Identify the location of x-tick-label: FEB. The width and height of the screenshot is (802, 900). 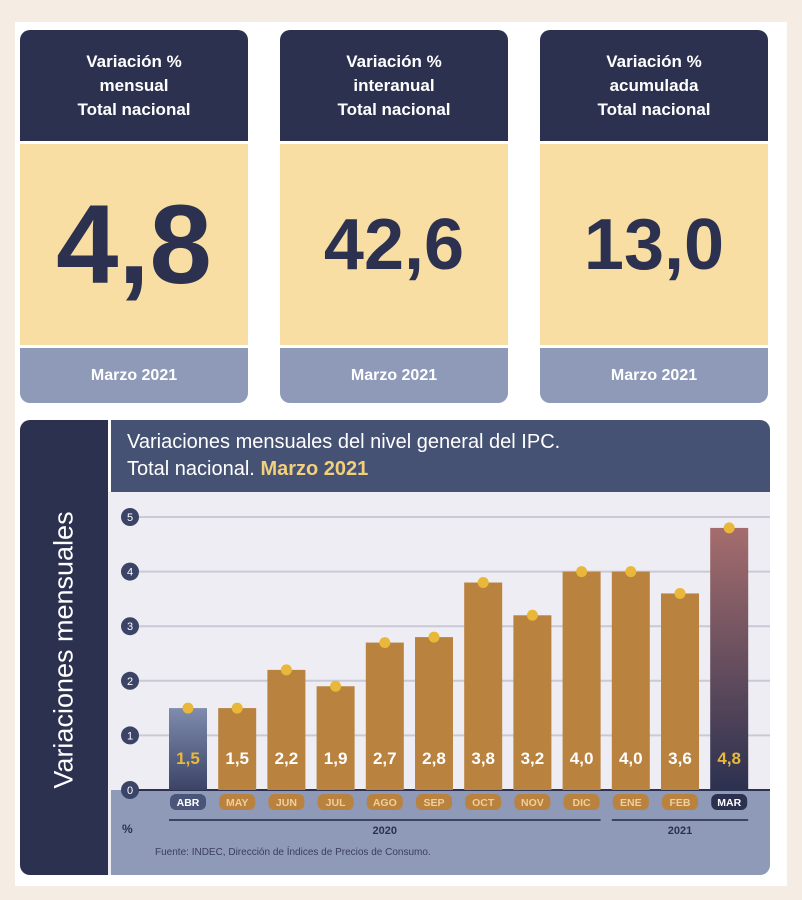
(680, 803).